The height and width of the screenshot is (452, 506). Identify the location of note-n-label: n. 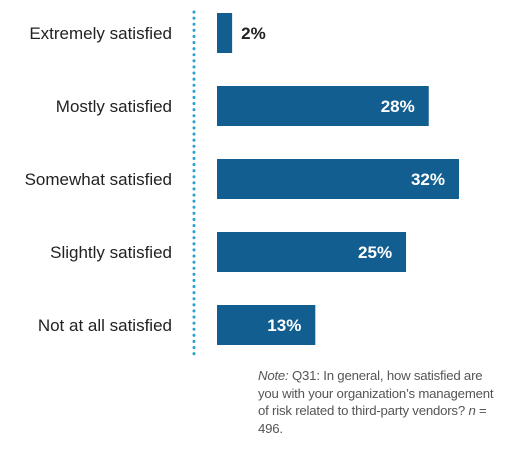
(472, 410).